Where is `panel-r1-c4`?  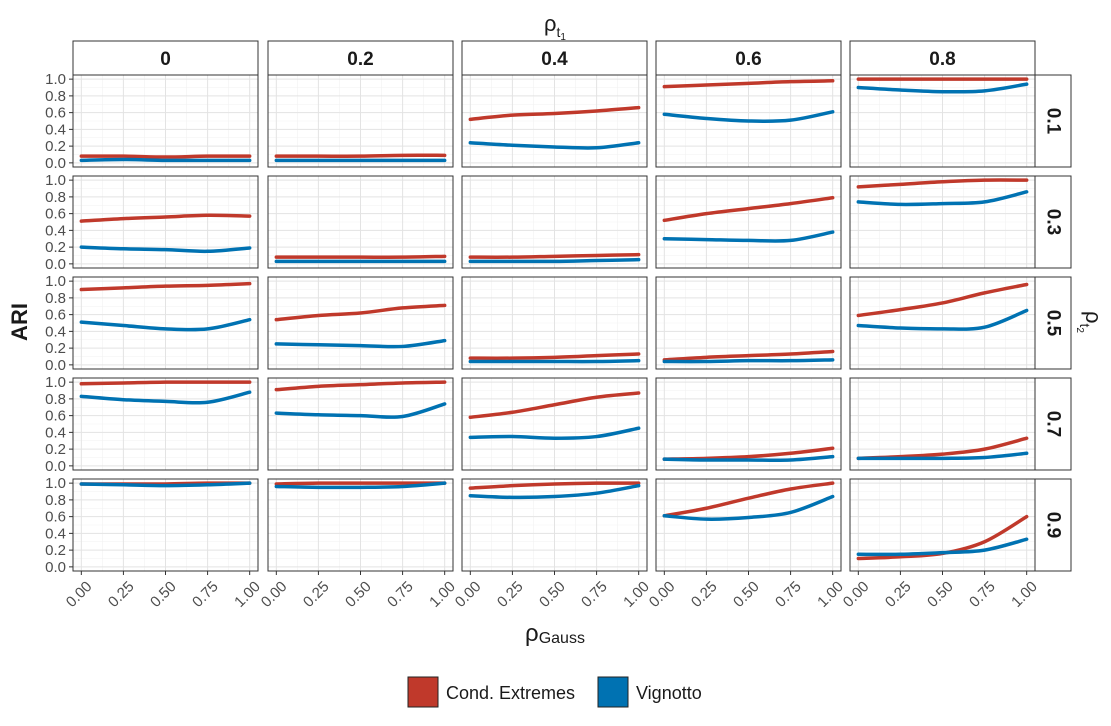 panel-r1-c4 is located at coordinates (942, 222).